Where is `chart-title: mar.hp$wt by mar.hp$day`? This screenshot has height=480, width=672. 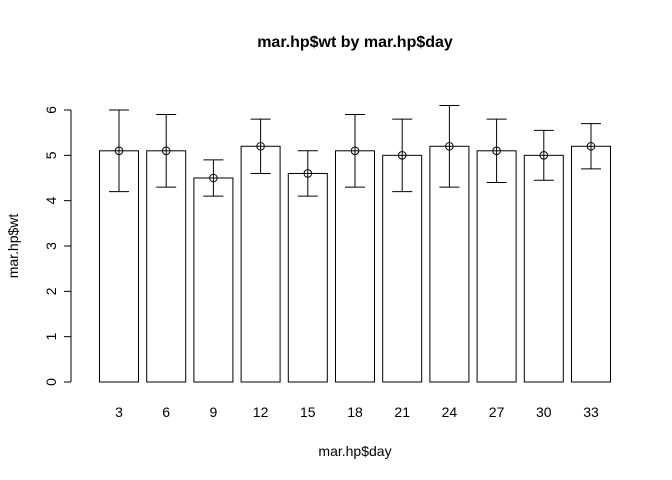
chart-title: mar.hp$wt by mar.hp$day is located at coordinates (355, 42).